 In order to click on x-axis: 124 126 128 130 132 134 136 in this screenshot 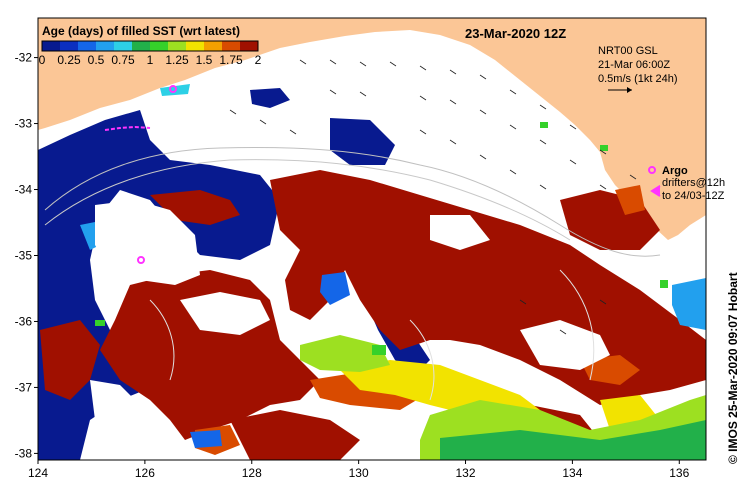, I will do `click(359, 470)`.